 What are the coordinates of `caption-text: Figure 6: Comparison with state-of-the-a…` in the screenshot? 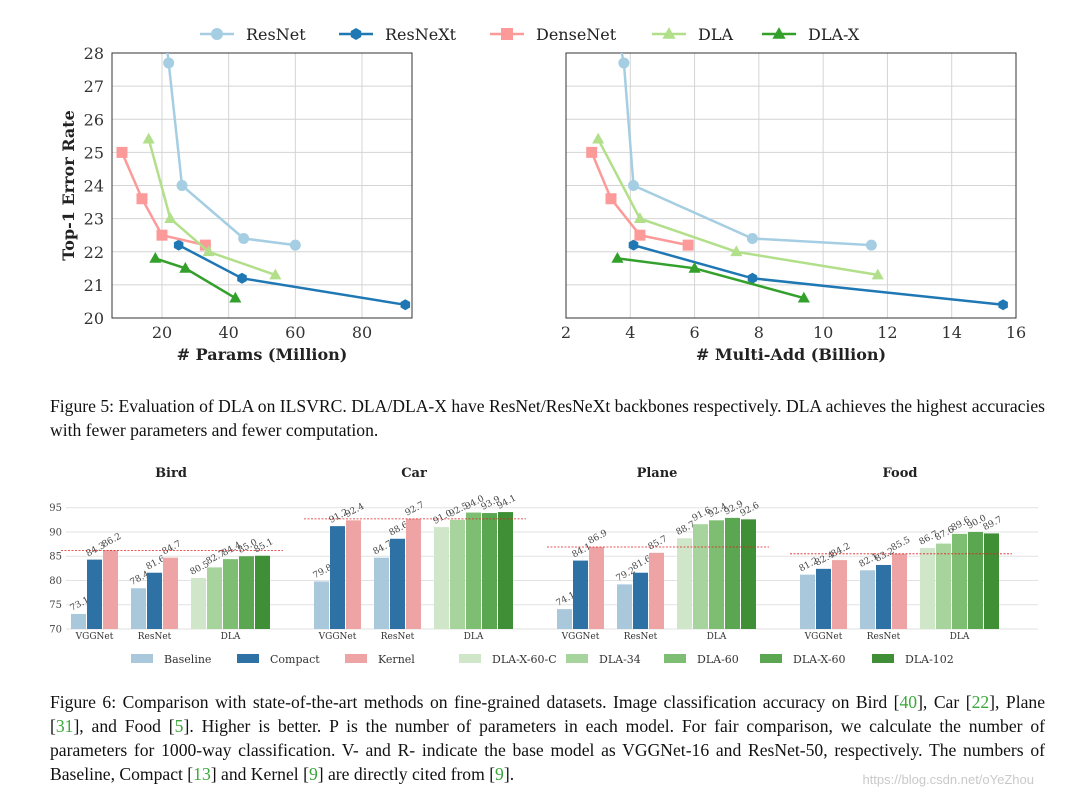 It's located at (475, 702).